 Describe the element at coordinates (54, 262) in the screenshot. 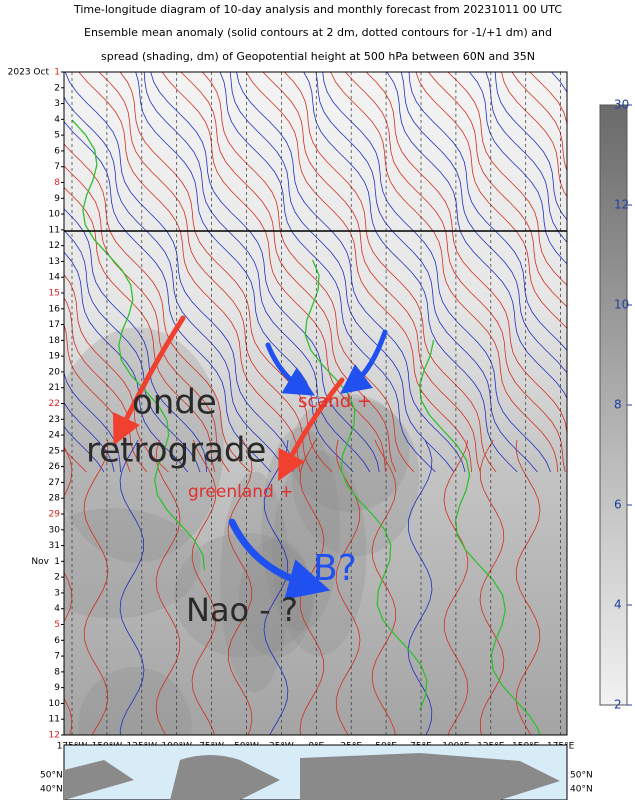

I see `day-label: 13` at that location.